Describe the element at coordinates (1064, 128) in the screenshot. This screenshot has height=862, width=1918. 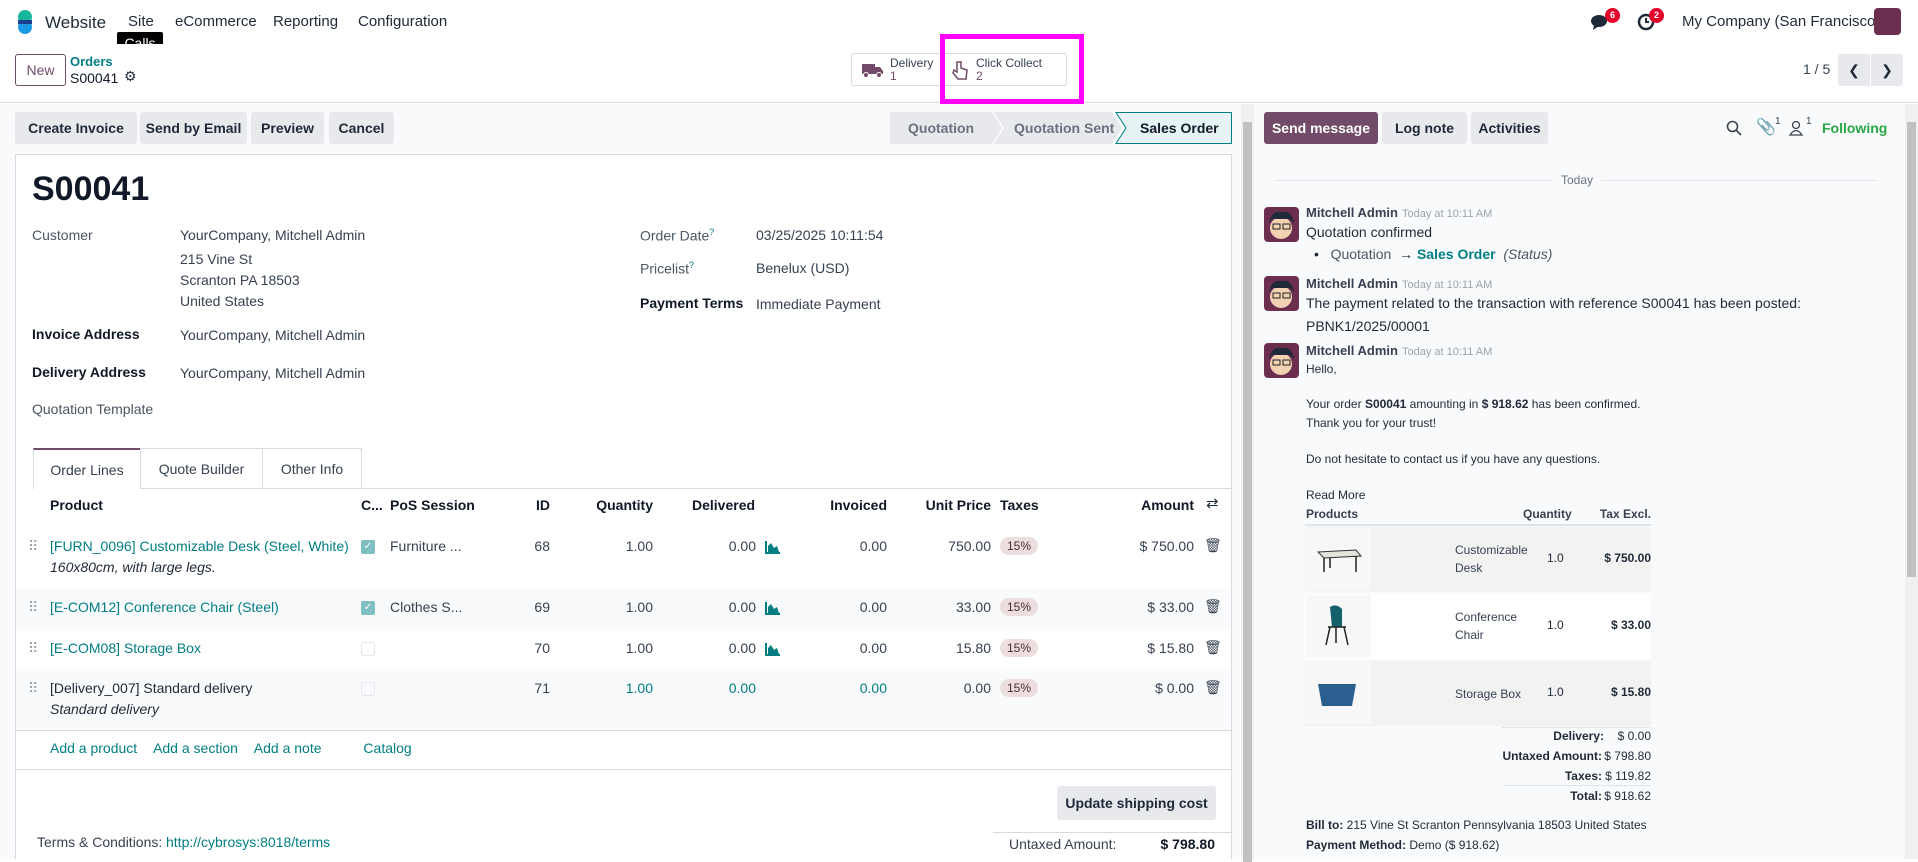
I see `status-quotation-sent: Quotation Sent` at that location.